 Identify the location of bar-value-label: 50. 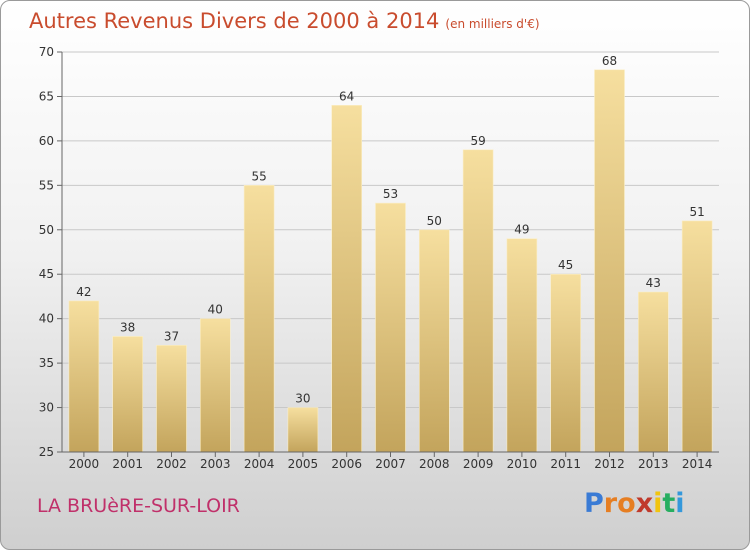
(434, 221).